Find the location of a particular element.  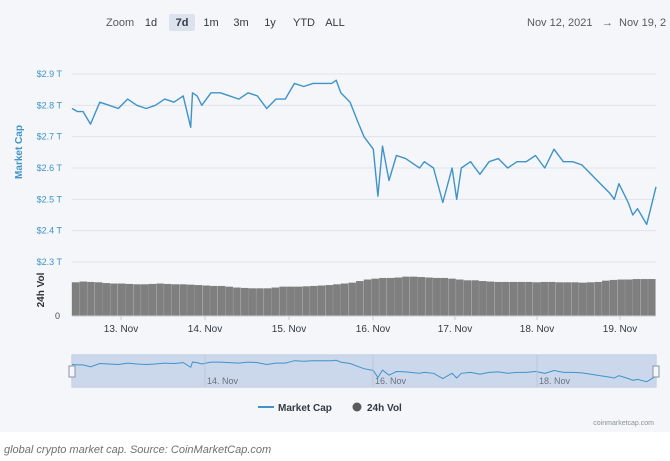

x-tick-label: 19. Nov is located at coordinates (620, 329).